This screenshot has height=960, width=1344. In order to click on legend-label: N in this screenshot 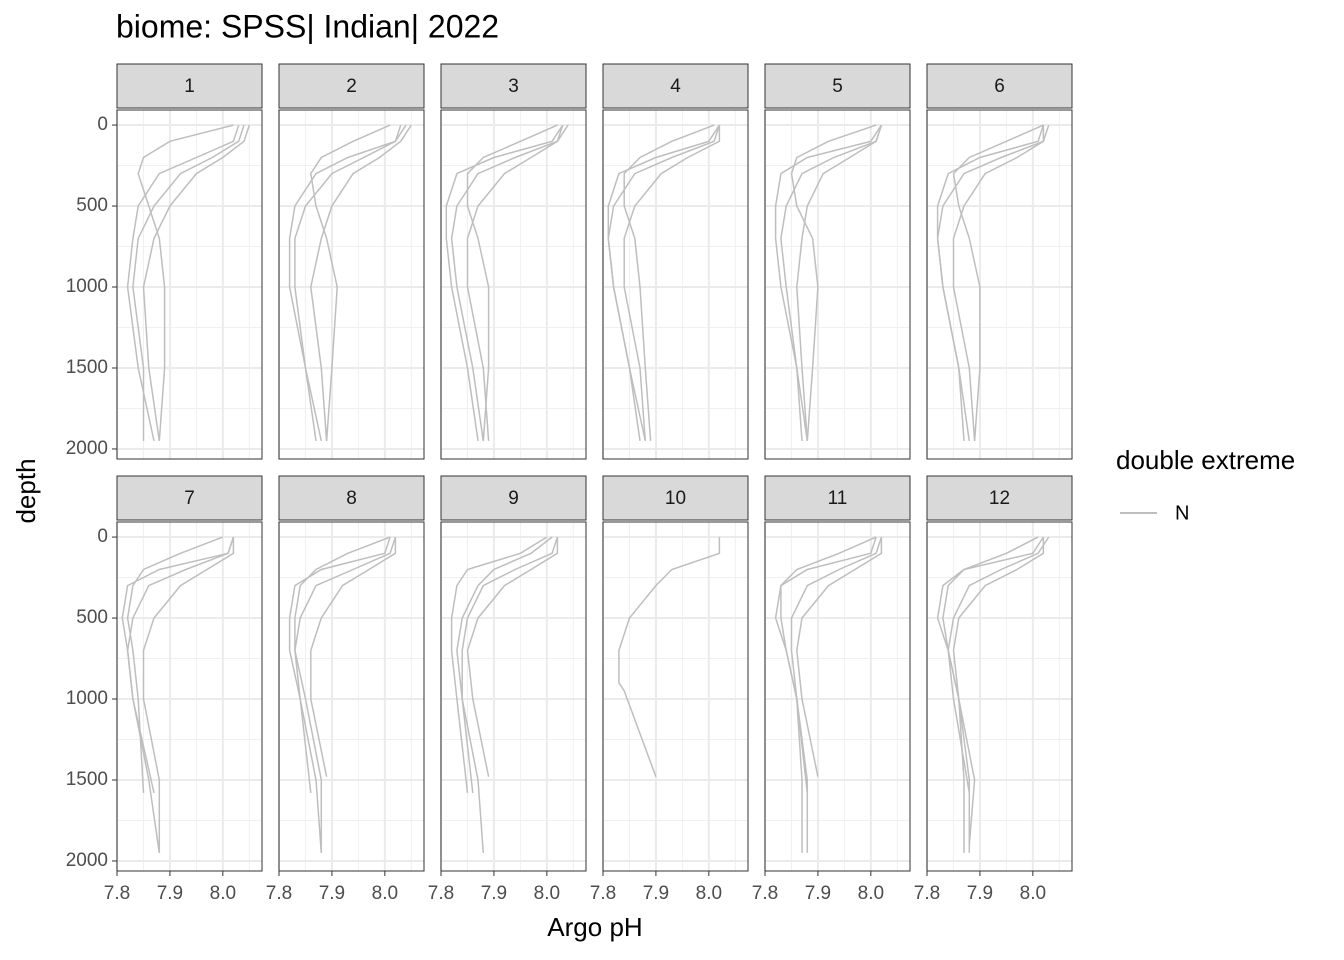, I will do `click(1182, 513)`.